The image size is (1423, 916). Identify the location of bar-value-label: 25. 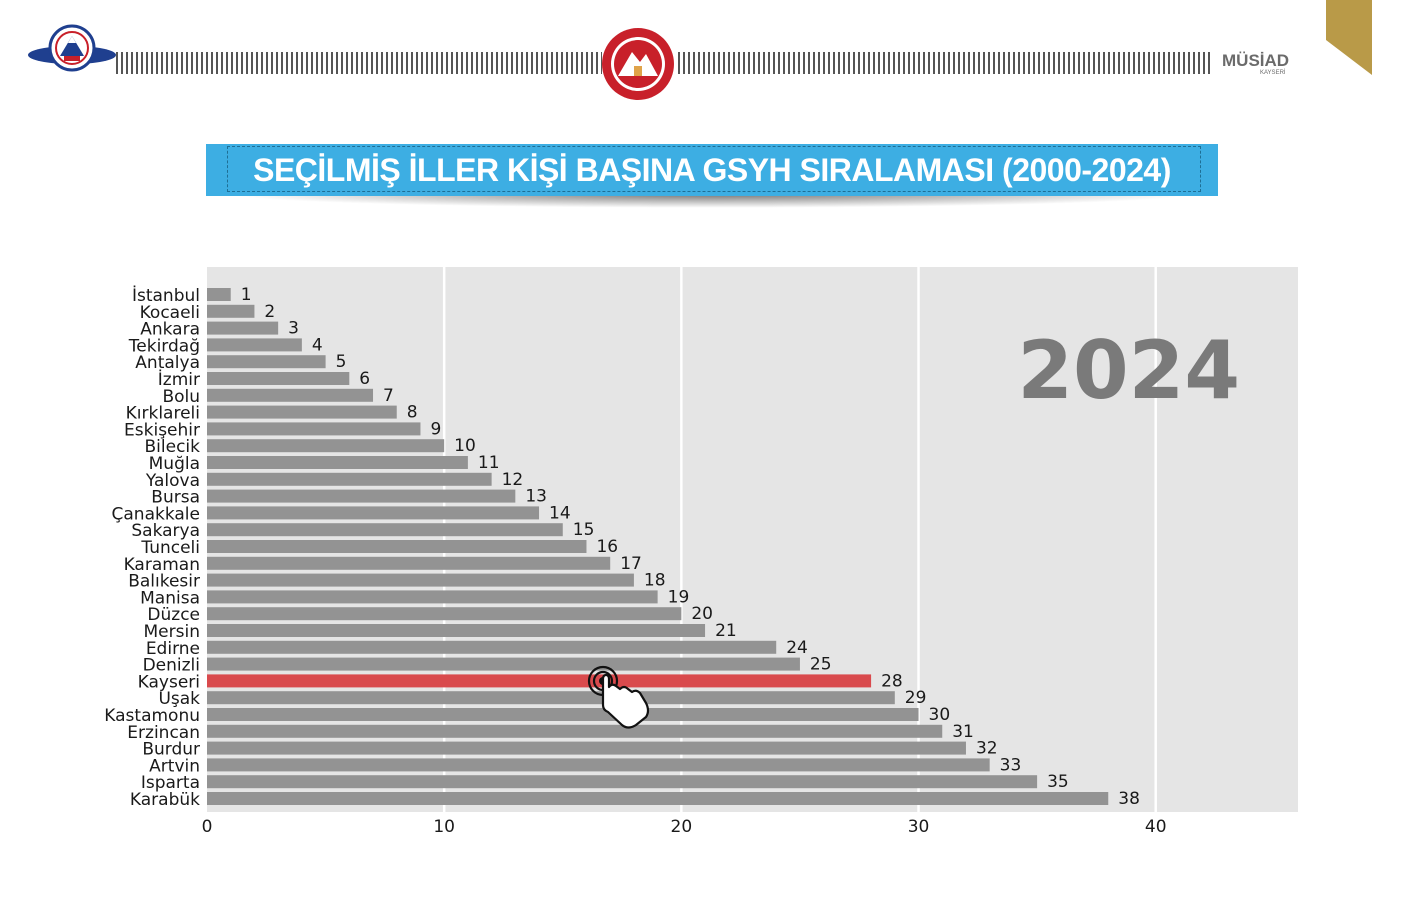
(821, 665).